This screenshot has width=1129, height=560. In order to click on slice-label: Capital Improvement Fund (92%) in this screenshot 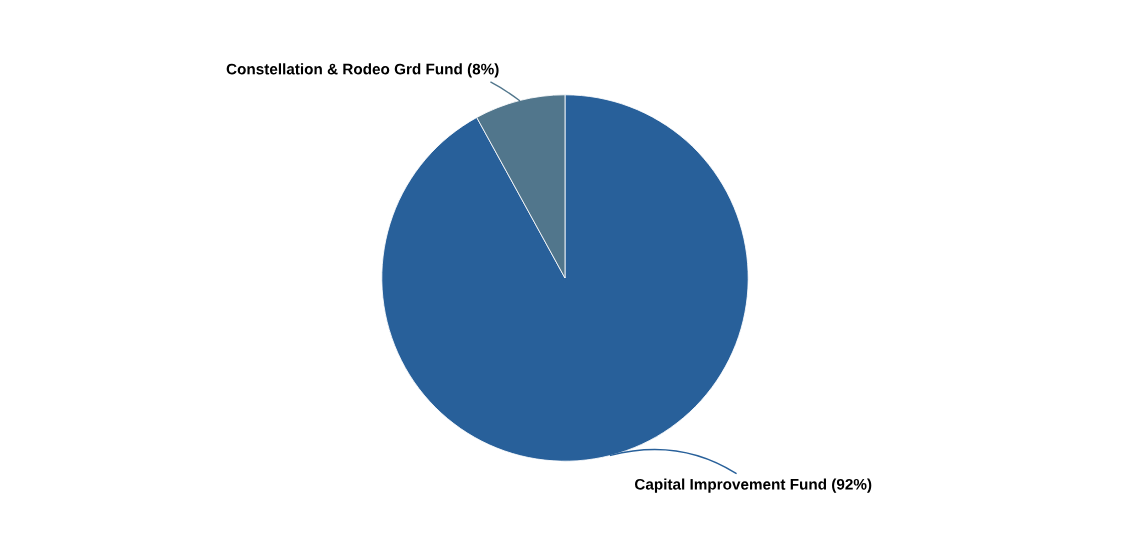, I will do `click(753, 485)`.